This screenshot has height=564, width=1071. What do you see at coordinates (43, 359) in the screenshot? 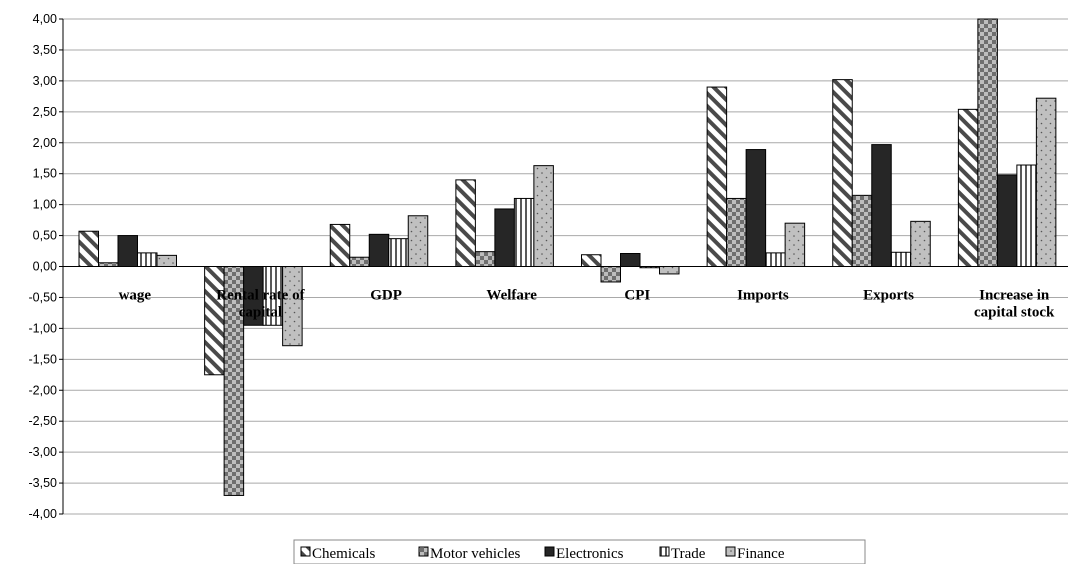
I see `y-tick-label: -1,50` at bounding box center [43, 359].